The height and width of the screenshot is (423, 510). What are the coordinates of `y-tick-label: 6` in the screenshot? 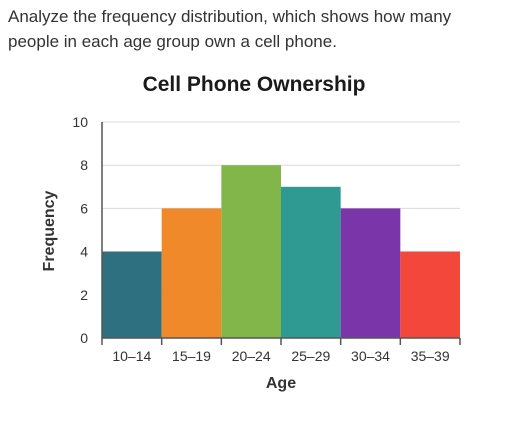 It's located at (84, 208).